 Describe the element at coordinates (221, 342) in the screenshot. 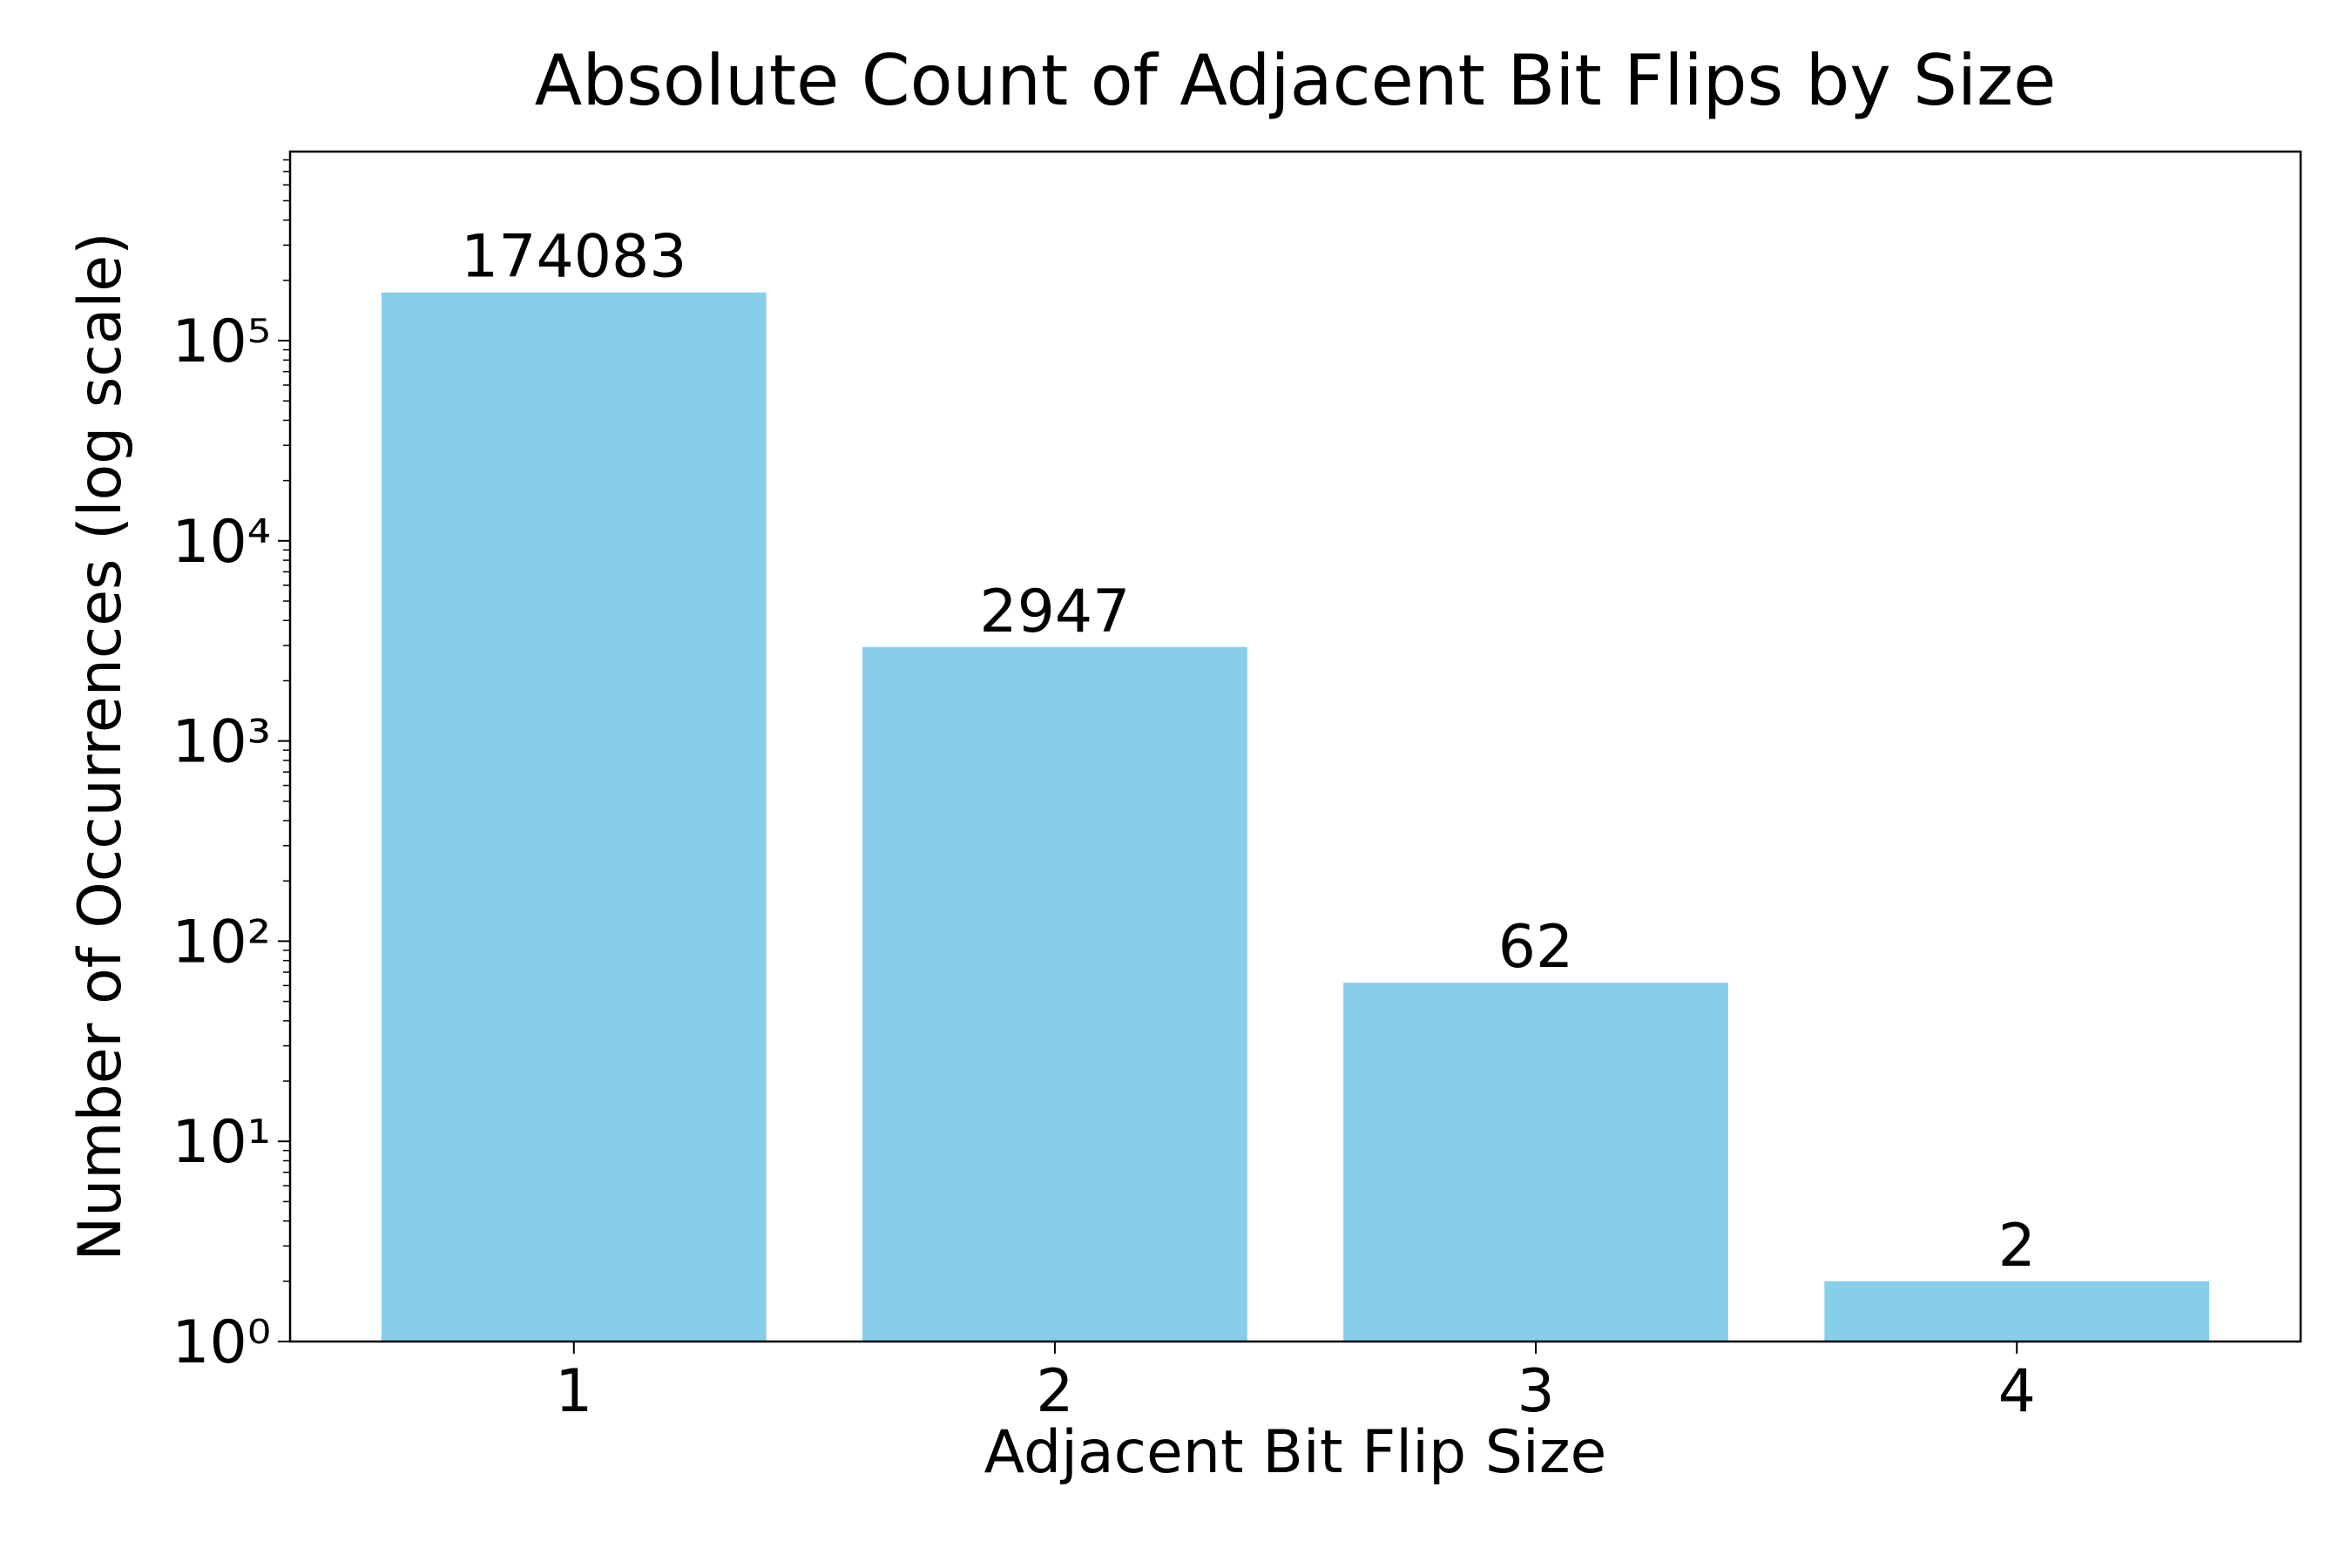

I see `y-tick-label: 10⁵` at that location.